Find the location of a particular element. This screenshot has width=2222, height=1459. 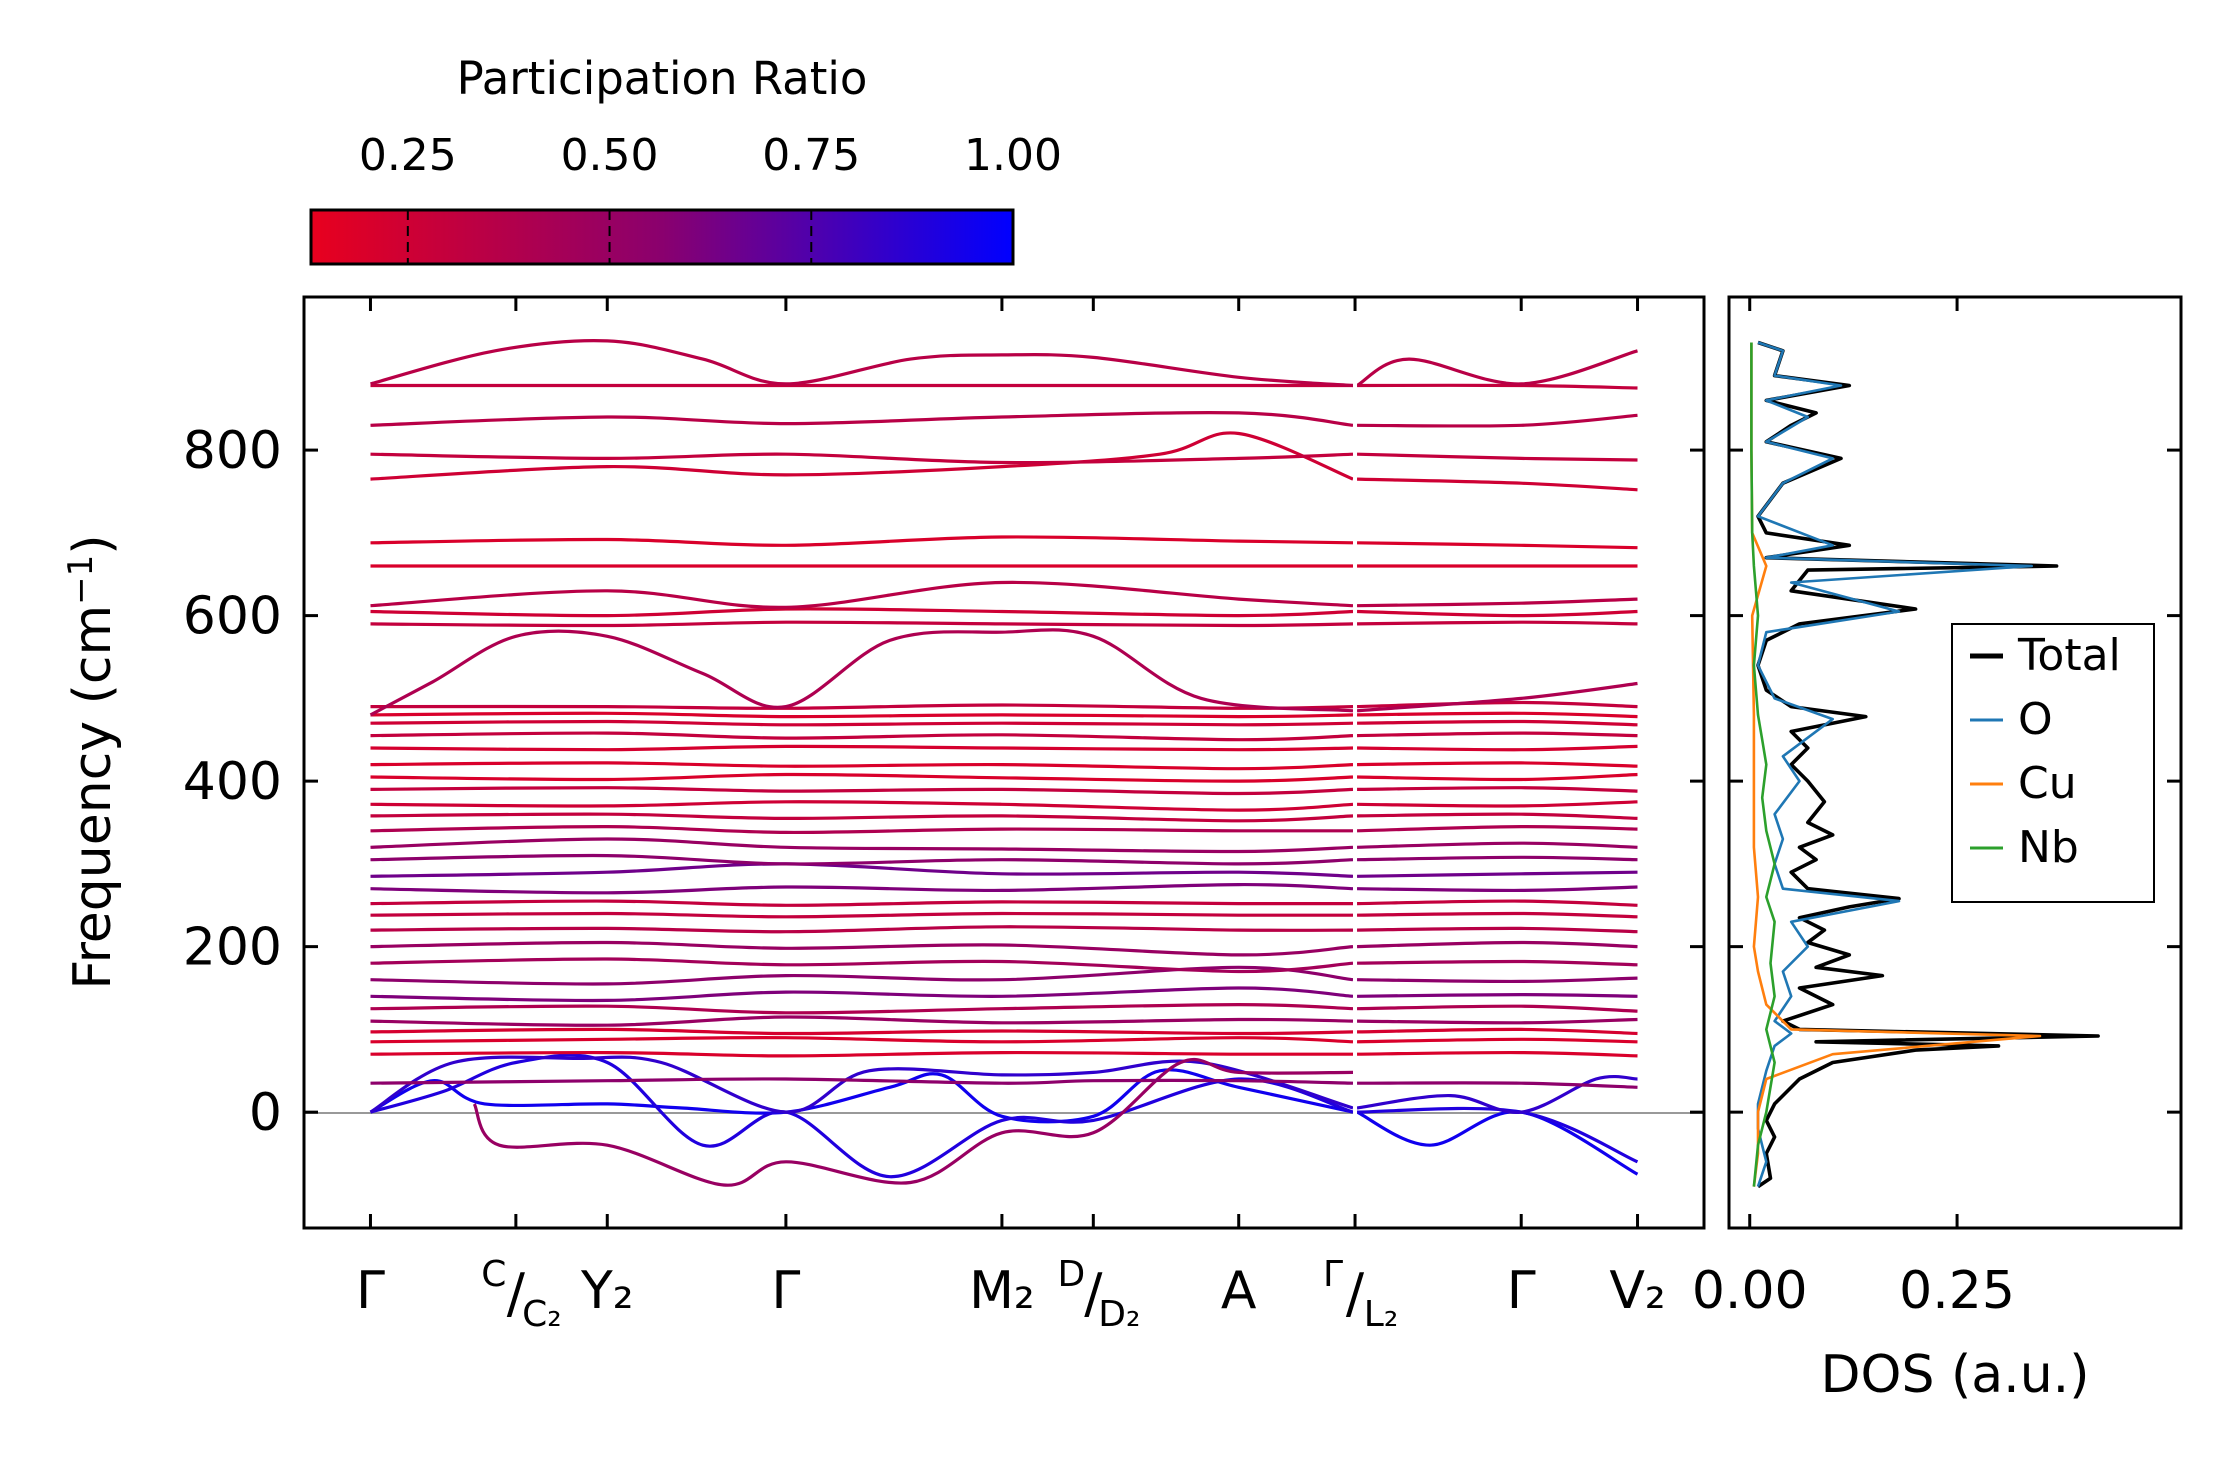

kpoint-label-v2: V₂ is located at coordinates (1637, 1291).